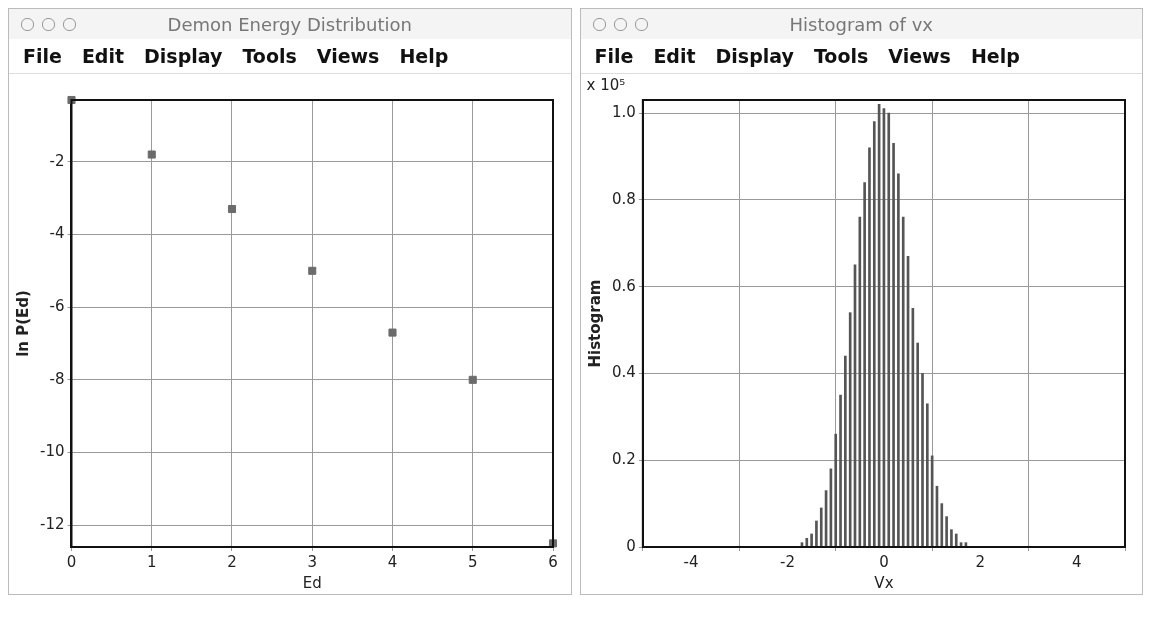  I want to click on chart-title: Histogram of vx, so click(861, 24).